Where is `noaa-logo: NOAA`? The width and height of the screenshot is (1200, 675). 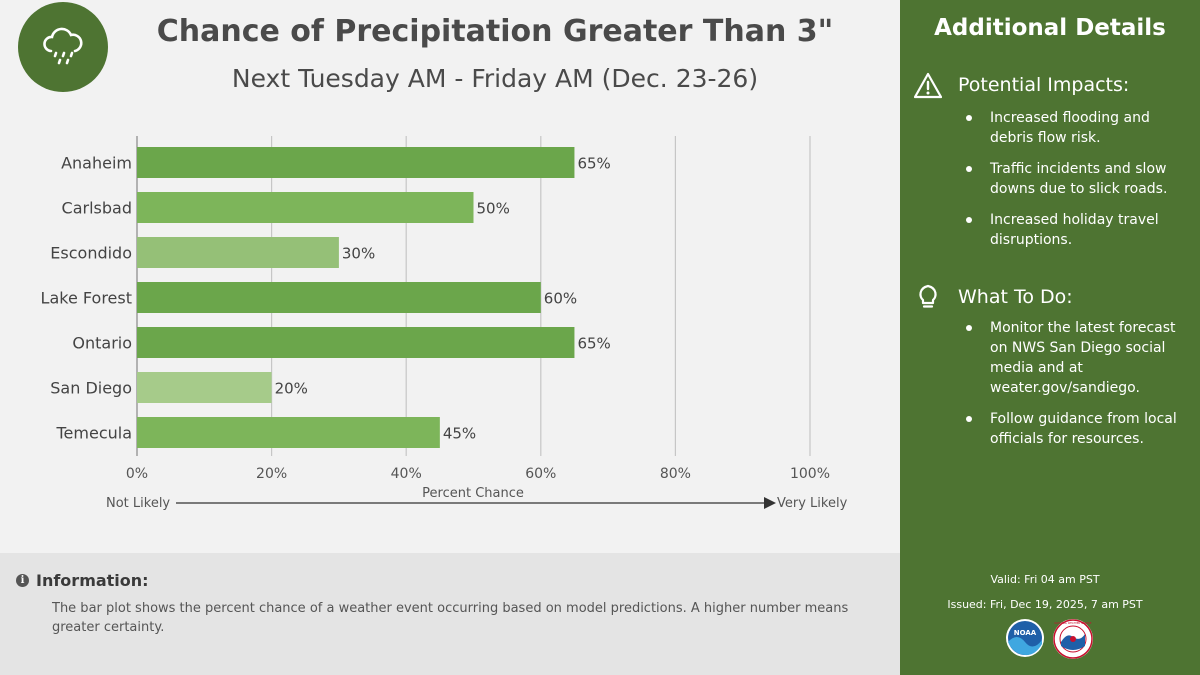
noaa-logo: NOAA is located at coordinates (1025, 638).